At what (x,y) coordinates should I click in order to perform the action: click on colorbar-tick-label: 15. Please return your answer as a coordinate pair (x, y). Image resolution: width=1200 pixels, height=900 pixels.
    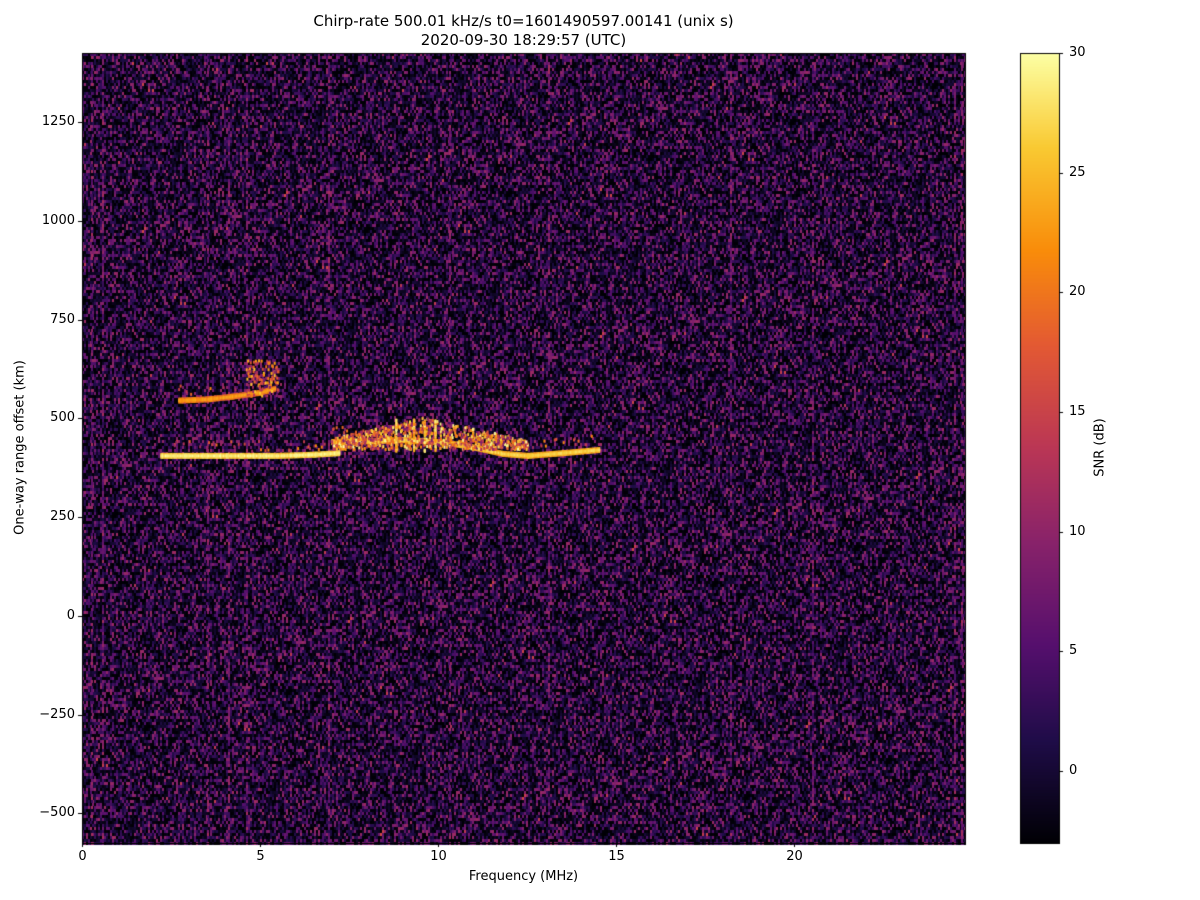
    Looking at the image, I should click on (1077, 411).